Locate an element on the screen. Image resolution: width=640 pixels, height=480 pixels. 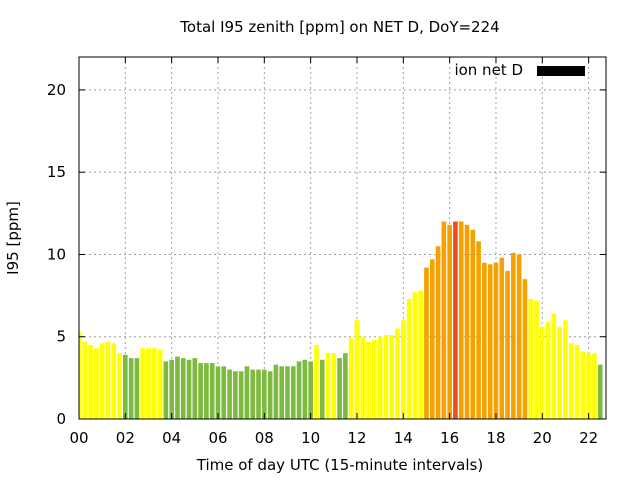
y-tick-label: 15 is located at coordinates (56, 172).